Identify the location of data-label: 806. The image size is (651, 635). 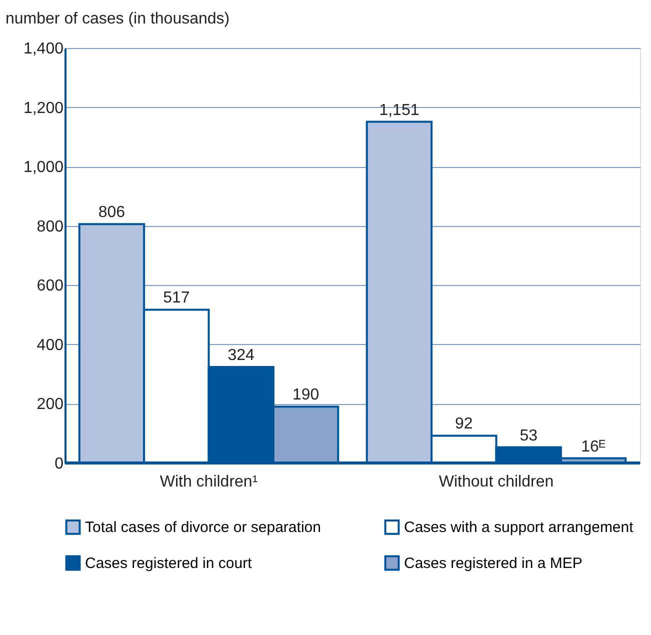
(112, 213).